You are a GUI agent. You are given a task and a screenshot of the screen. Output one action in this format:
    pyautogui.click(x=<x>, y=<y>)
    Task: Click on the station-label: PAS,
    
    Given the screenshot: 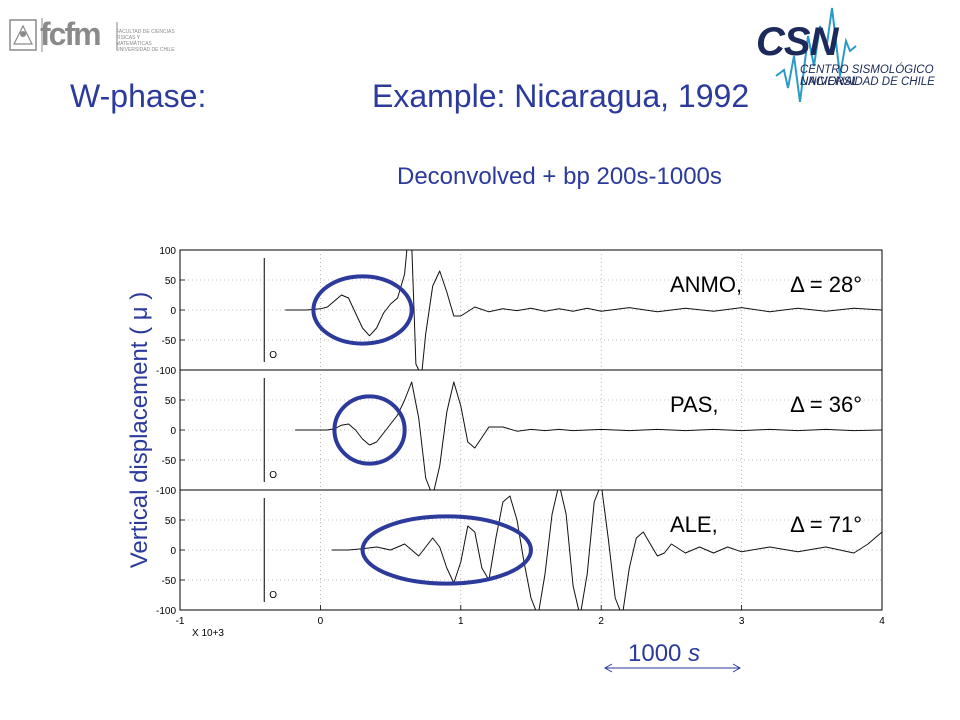 What is the action you would take?
    pyautogui.click(x=694, y=404)
    